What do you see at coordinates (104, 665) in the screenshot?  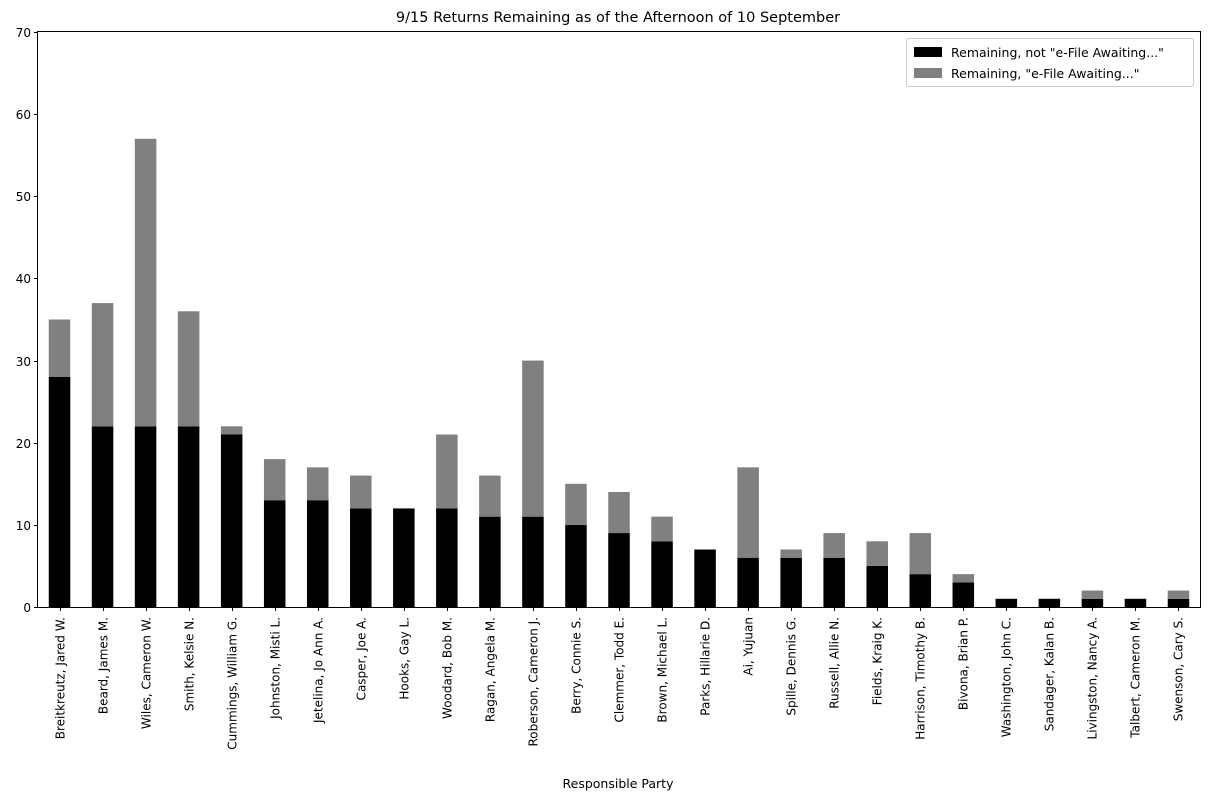 I see `x-tick-label-1: Beard, James M.` at bounding box center [104, 665].